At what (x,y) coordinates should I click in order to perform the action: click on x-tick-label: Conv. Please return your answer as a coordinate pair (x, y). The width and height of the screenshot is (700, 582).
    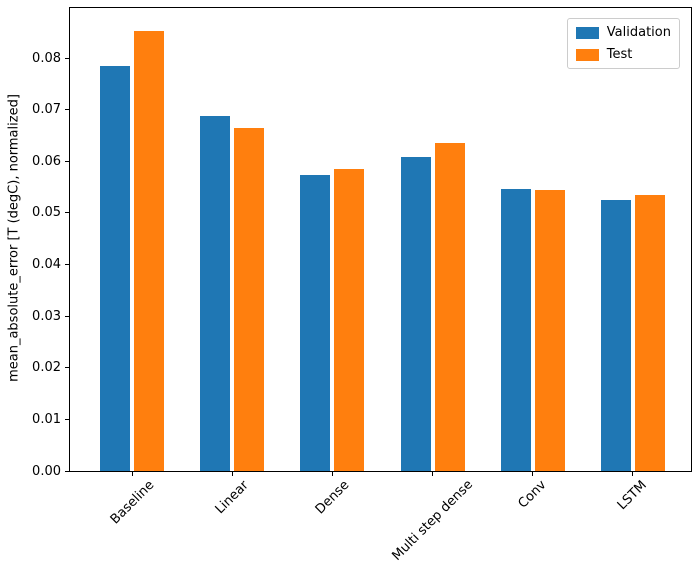
    Looking at the image, I should click on (532, 494).